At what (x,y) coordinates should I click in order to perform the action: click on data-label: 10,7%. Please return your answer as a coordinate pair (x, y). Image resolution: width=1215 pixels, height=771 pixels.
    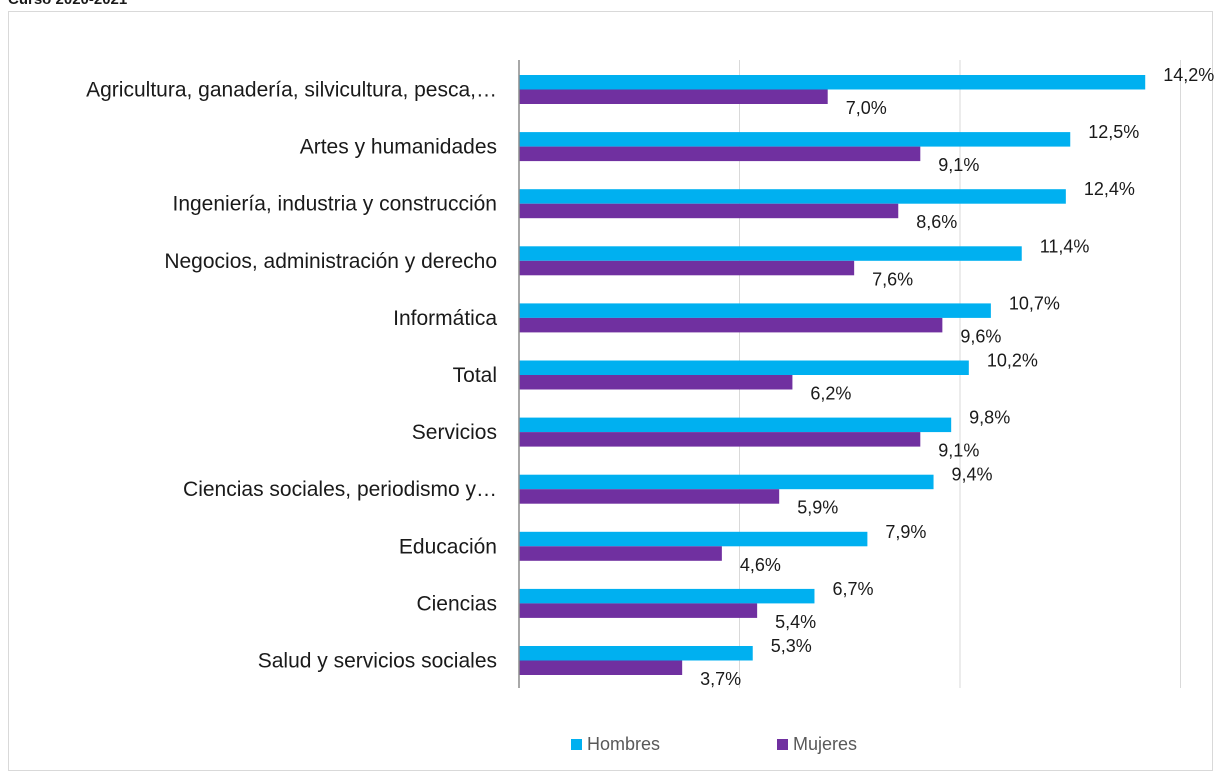
    Looking at the image, I should click on (1034, 303).